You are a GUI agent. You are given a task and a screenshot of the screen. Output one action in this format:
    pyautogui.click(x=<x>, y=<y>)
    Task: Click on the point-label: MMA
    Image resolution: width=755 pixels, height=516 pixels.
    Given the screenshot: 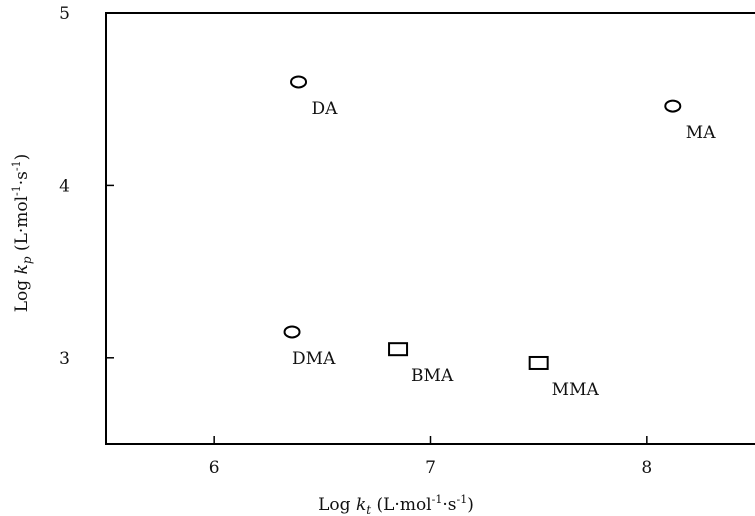 What is the action you would take?
    pyautogui.click(x=576, y=390)
    